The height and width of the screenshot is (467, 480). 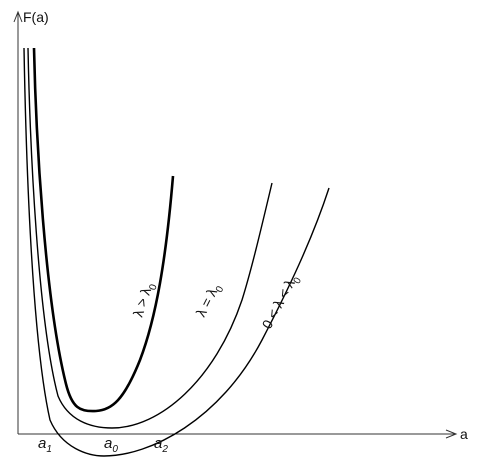 I want to click on svg-text: 0 < λ < λ0, so click(x=282, y=302).